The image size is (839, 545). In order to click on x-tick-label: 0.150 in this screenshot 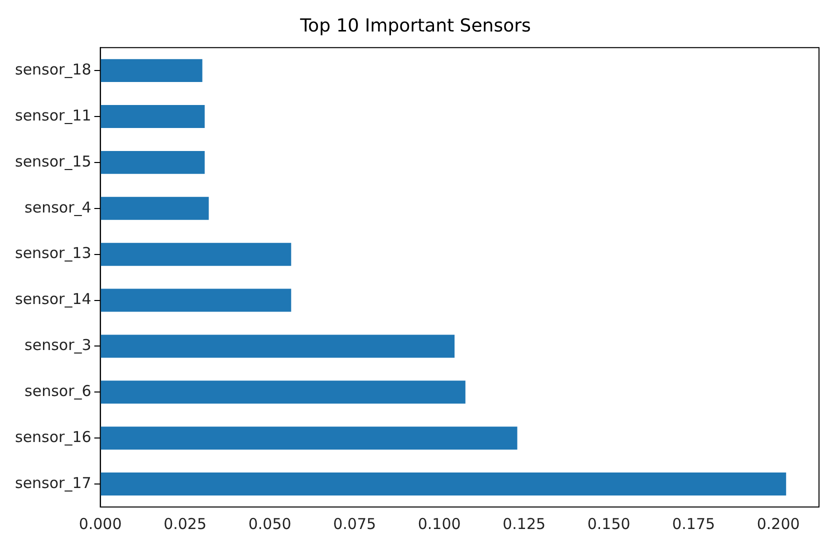, I will do `click(608, 523)`.